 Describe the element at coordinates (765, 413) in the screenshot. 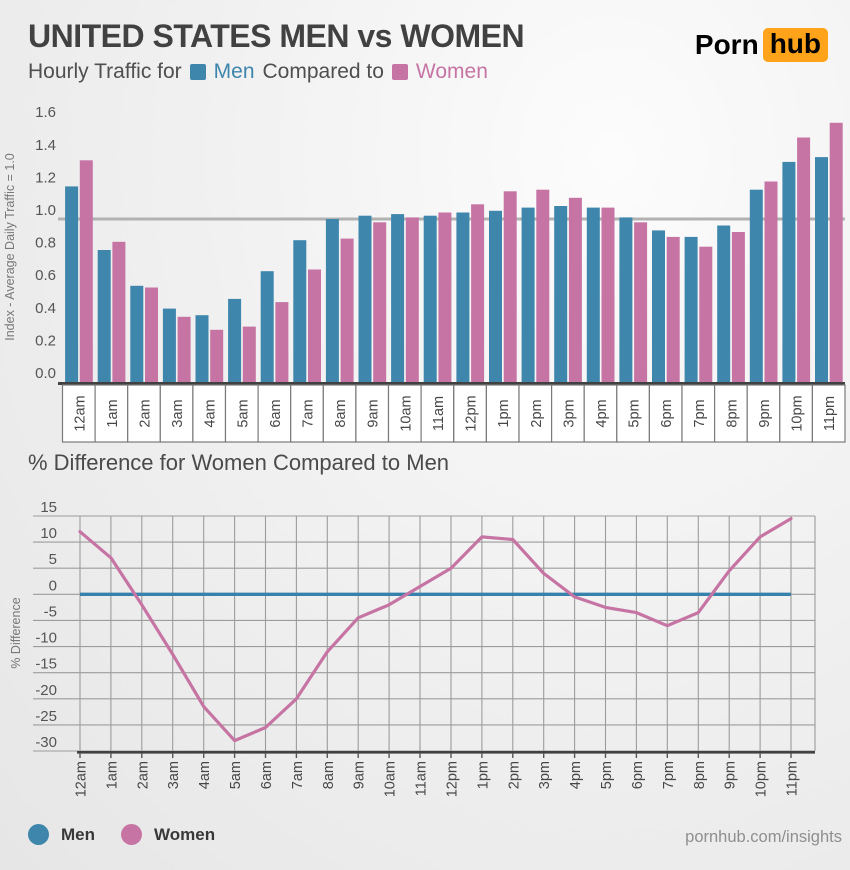

I see `bar-x-tick-label: 9pm` at that location.